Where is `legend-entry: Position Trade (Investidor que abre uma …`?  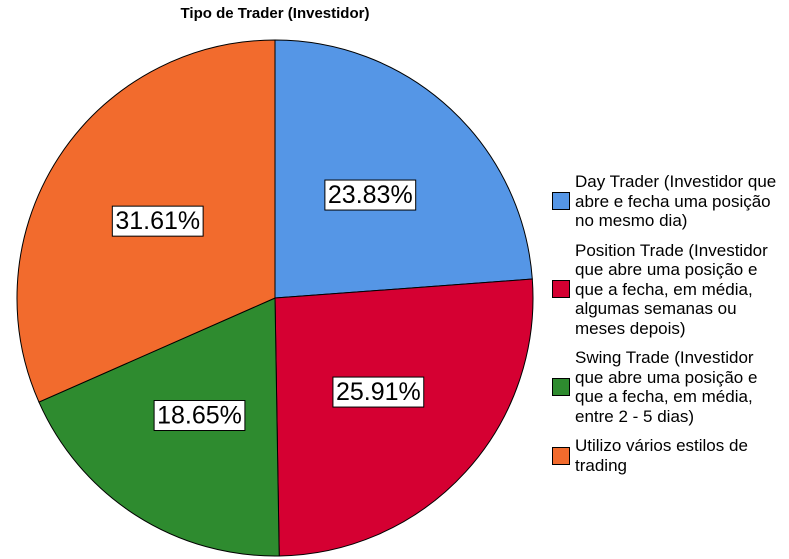
legend-entry: Position Trade (Investidor que abre uma … is located at coordinates (670, 290).